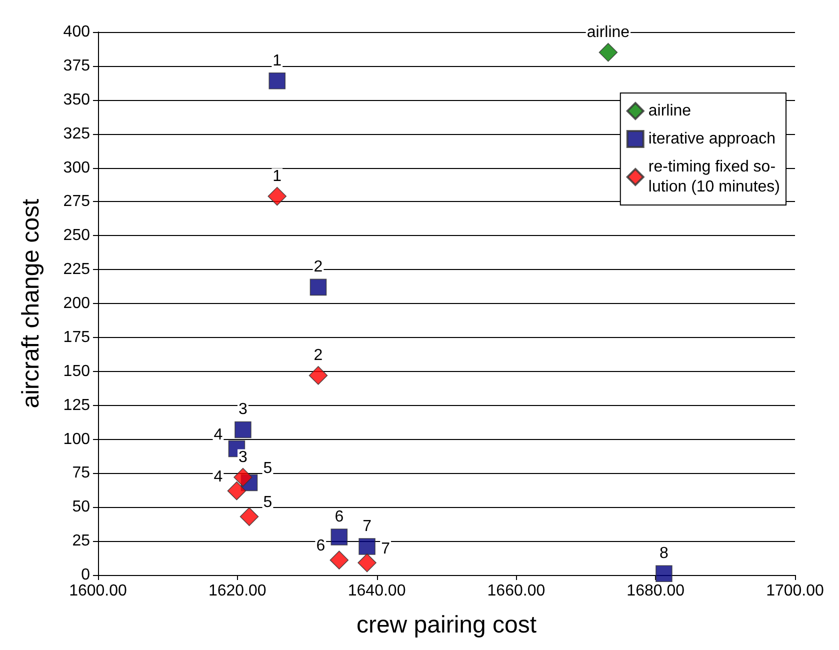 The width and height of the screenshot is (839, 650). I want to click on y-tick-label: 25, so click(81, 541).